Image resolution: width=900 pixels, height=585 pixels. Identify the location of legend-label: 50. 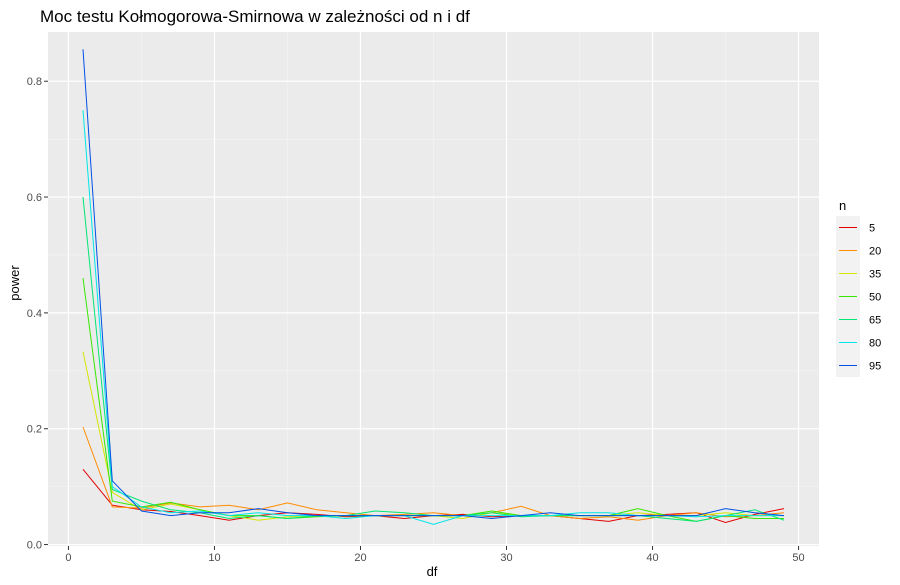
(875, 298).